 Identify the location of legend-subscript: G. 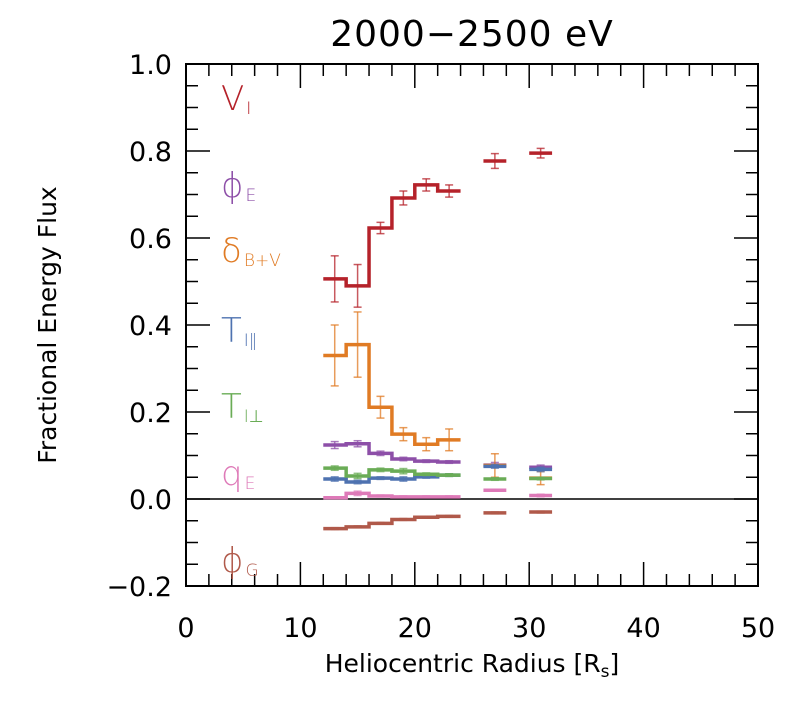
(251, 571).